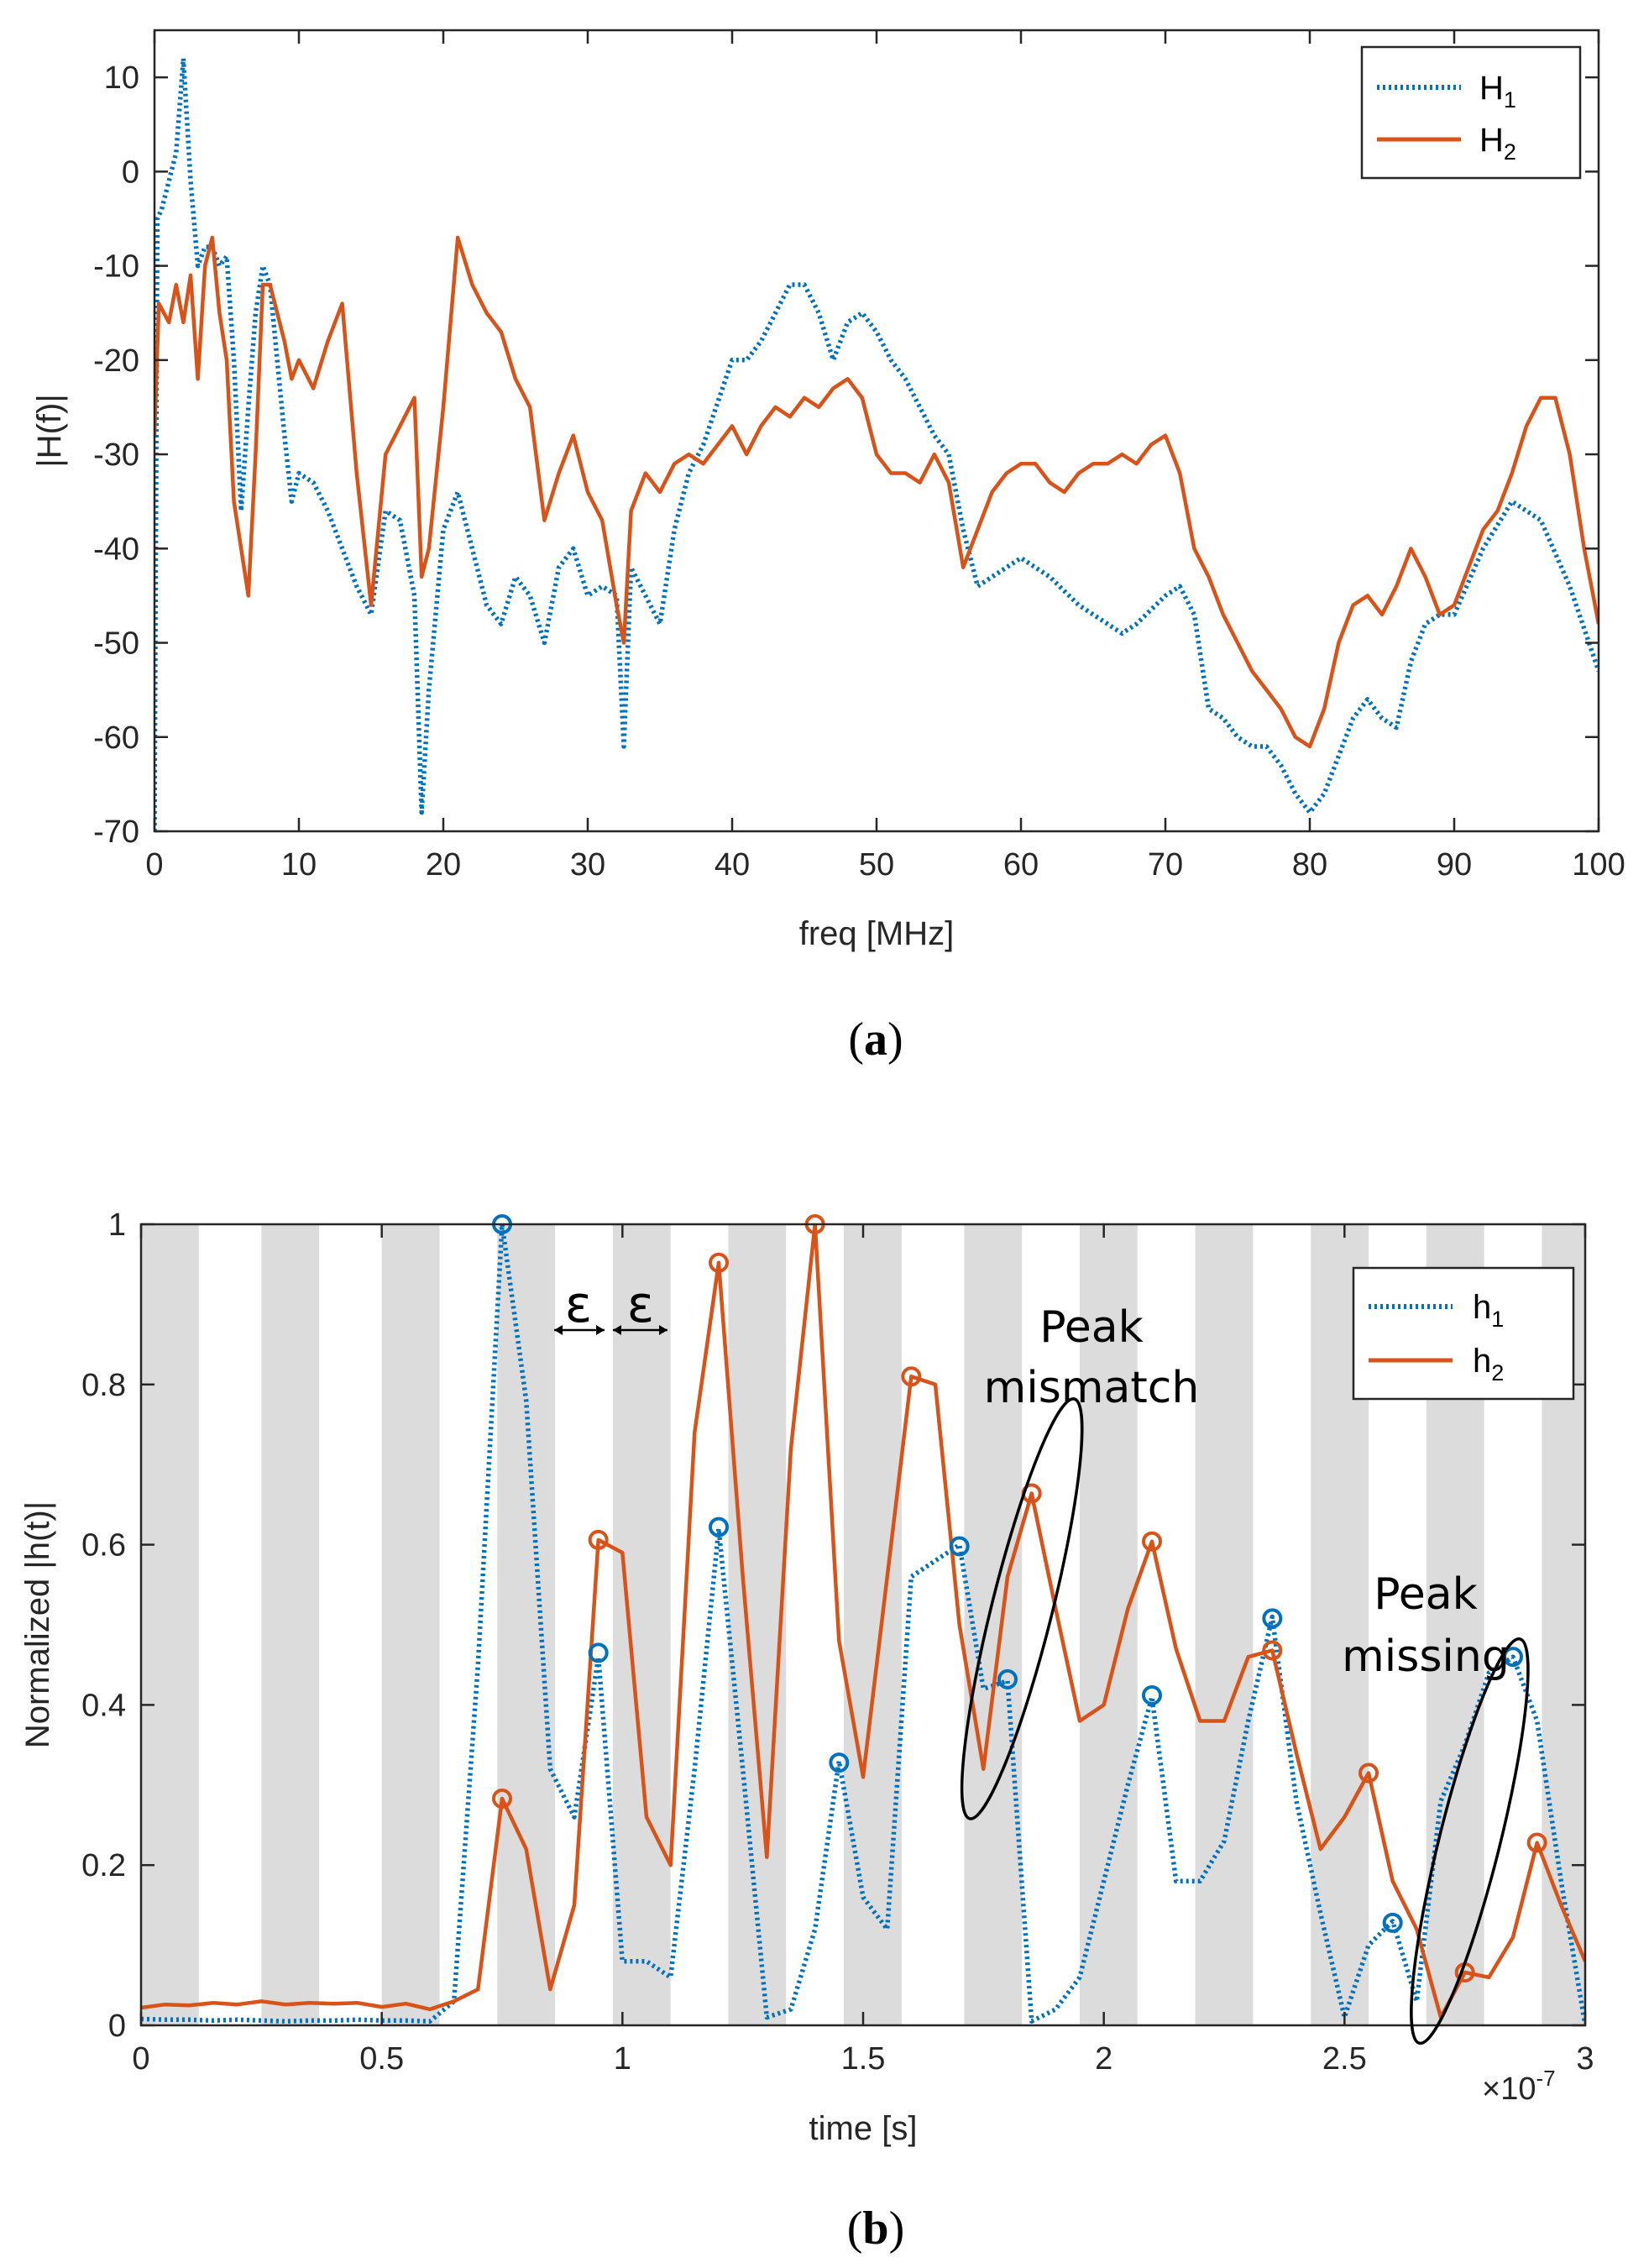  What do you see at coordinates (1021, 865) in the screenshot?
I see `x-tick-label: 60` at bounding box center [1021, 865].